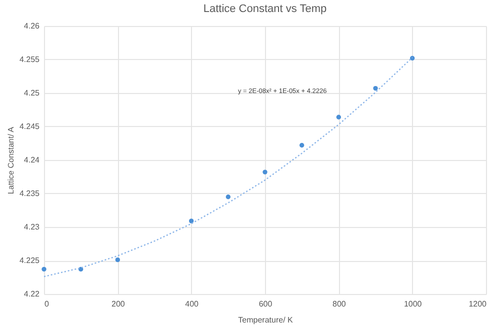 The image size is (500, 329). What do you see at coordinates (29, 126) in the screenshot?
I see `y-tick-label: 4.245` at bounding box center [29, 126].